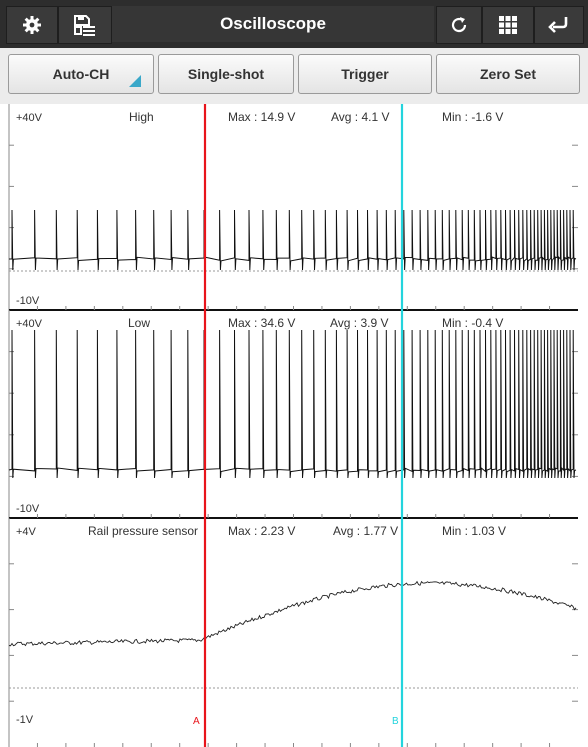 The height and width of the screenshot is (747, 588). I want to click on save-list-icon, so click(84, 25).